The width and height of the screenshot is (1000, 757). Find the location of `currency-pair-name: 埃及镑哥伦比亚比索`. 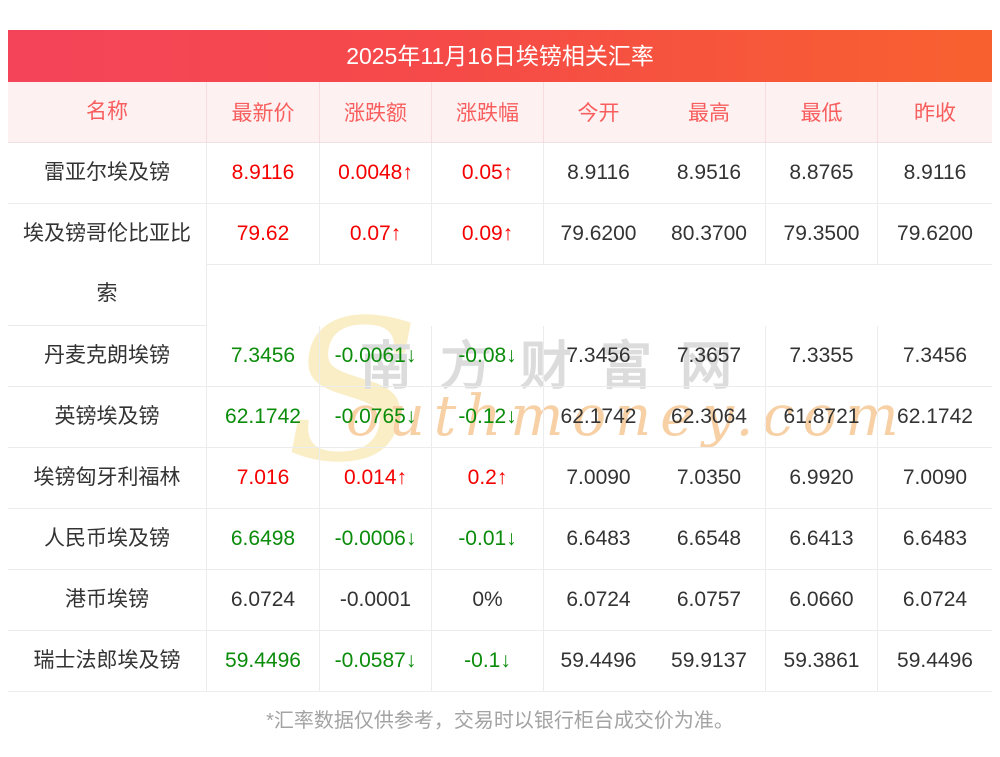

currency-pair-name: 埃及镑哥伦比亚比索 is located at coordinates (107, 265).